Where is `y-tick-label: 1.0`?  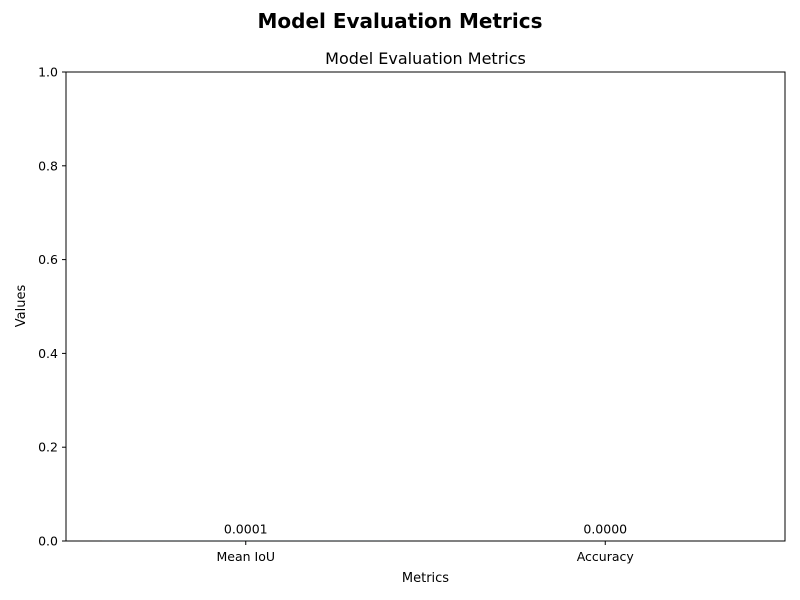
y-tick-label: 1.0 is located at coordinates (48, 72).